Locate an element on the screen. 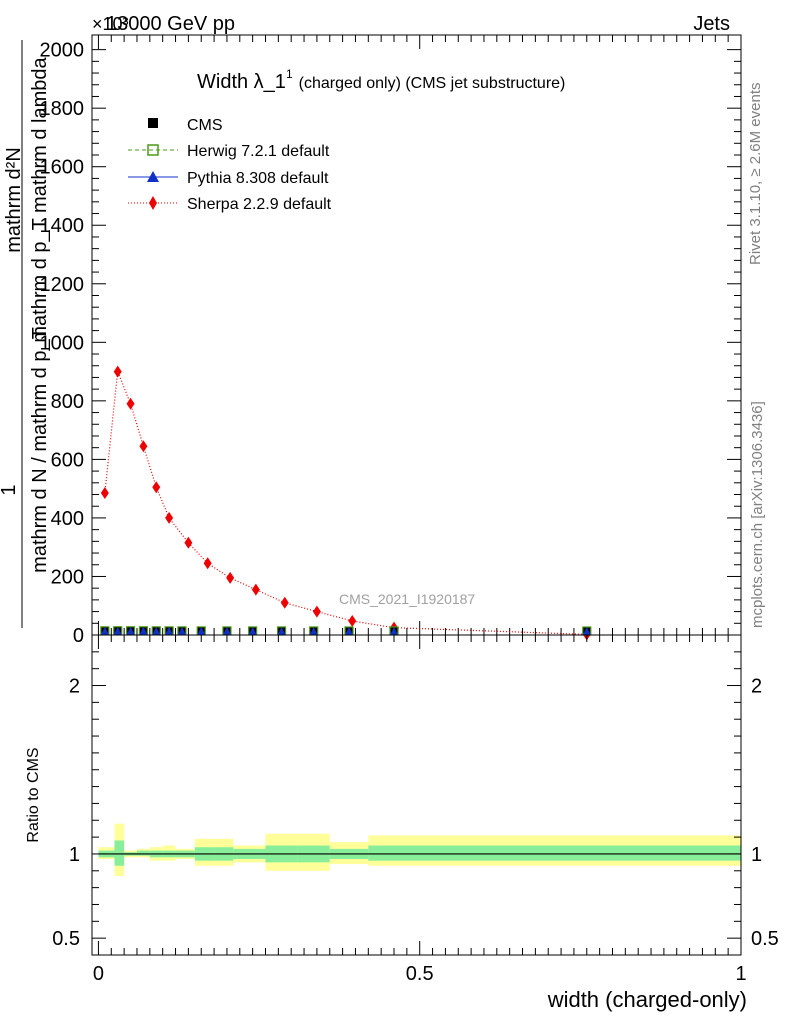  y-tick-label: 2000 is located at coordinates (62, 51).